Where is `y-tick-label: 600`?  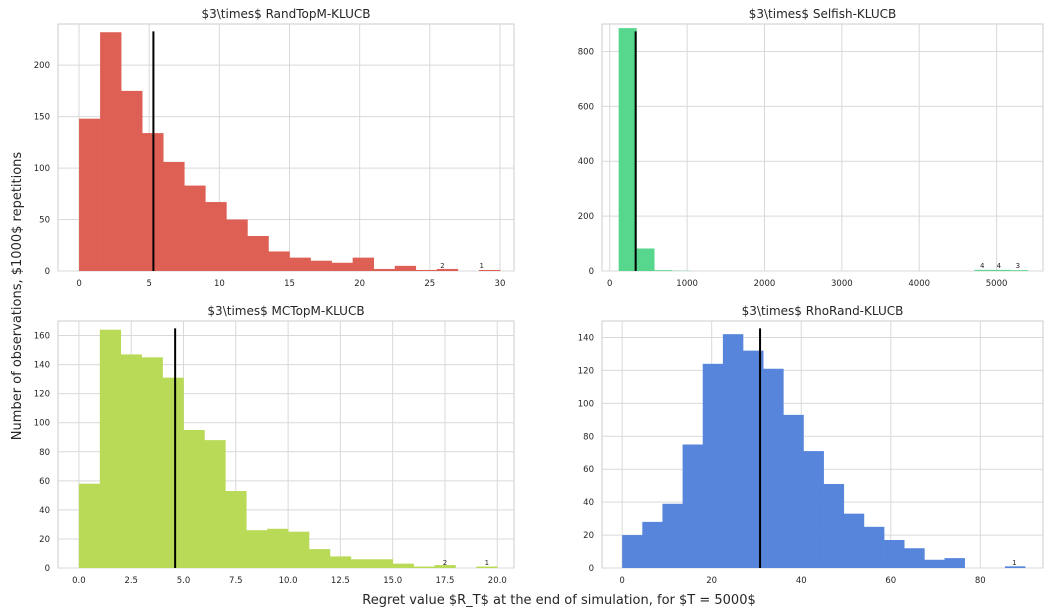
y-tick-label: 600 is located at coordinates (586, 107).